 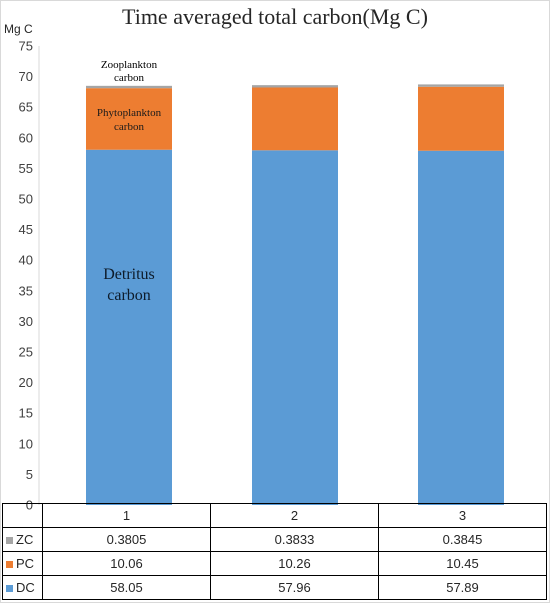 What do you see at coordinates (294, 515) in the screenshot?
I see `table-category: 2` at bounding box center [294, 515].